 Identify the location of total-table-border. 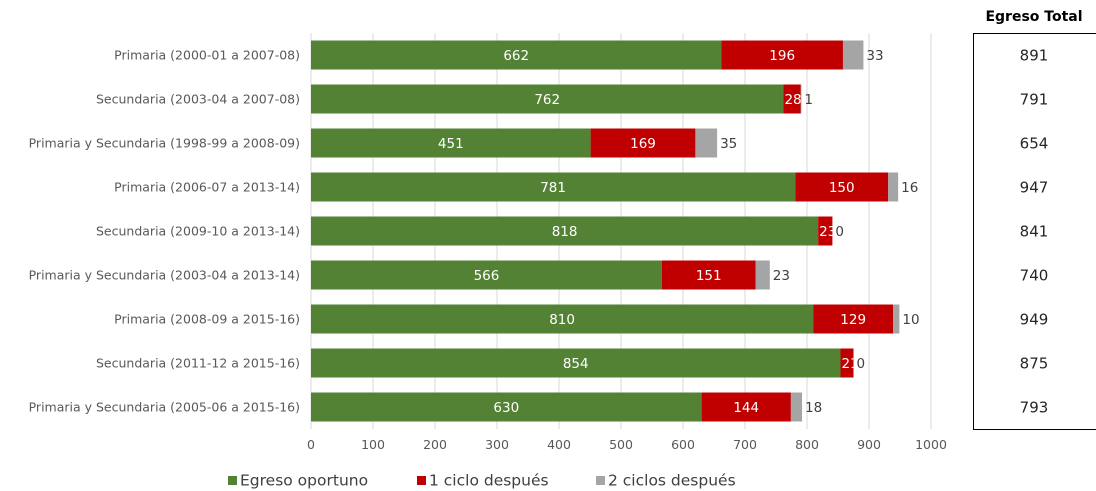
(1034, 231).